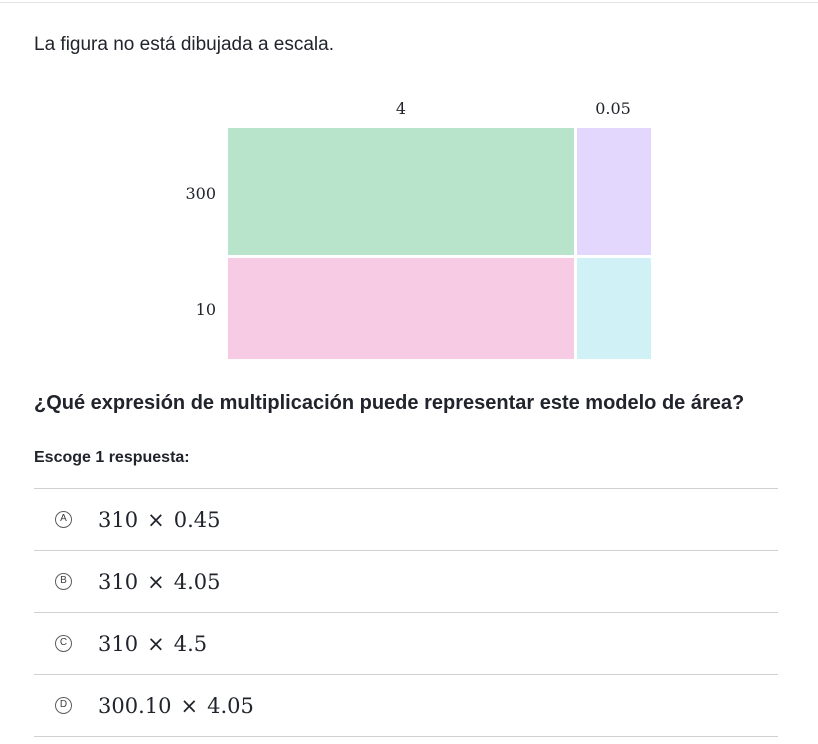 The image size is (818, 744). What do you see at coordinates (118, 643) in the screenshot?
I see `choice-c-left: 310` at bounding box center [118, 643].